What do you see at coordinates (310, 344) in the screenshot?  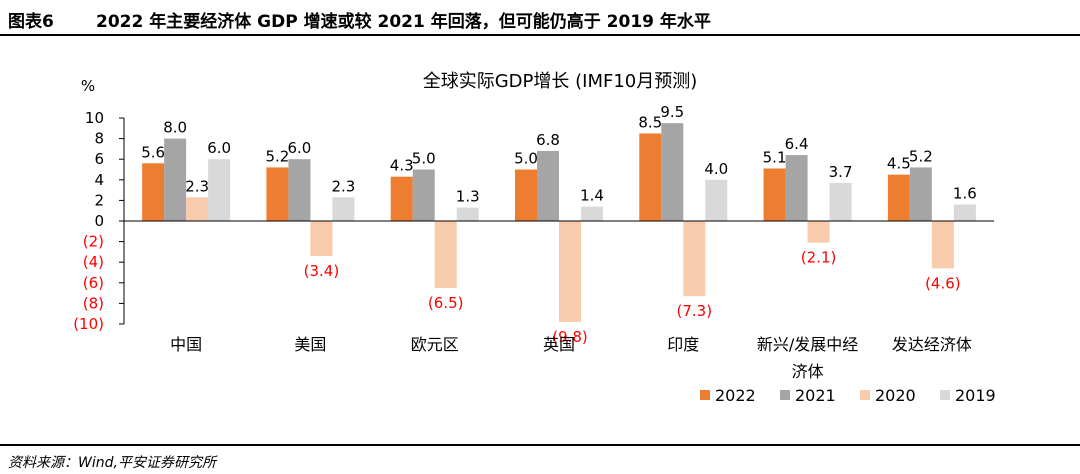 I see `x-tick-label: 美国` at bounding box center [310, 344].